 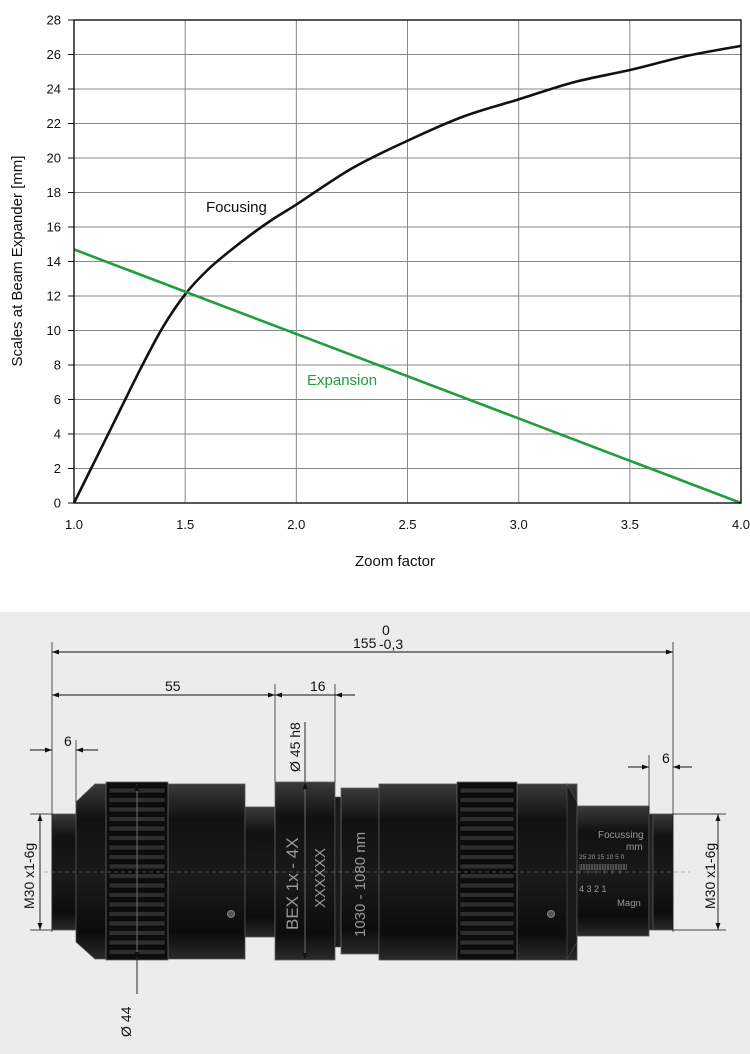 What do you see at coordinates (54, 158) in the screenshot?
I see `y-tick-label: 20` at bounding box center [54, 158].